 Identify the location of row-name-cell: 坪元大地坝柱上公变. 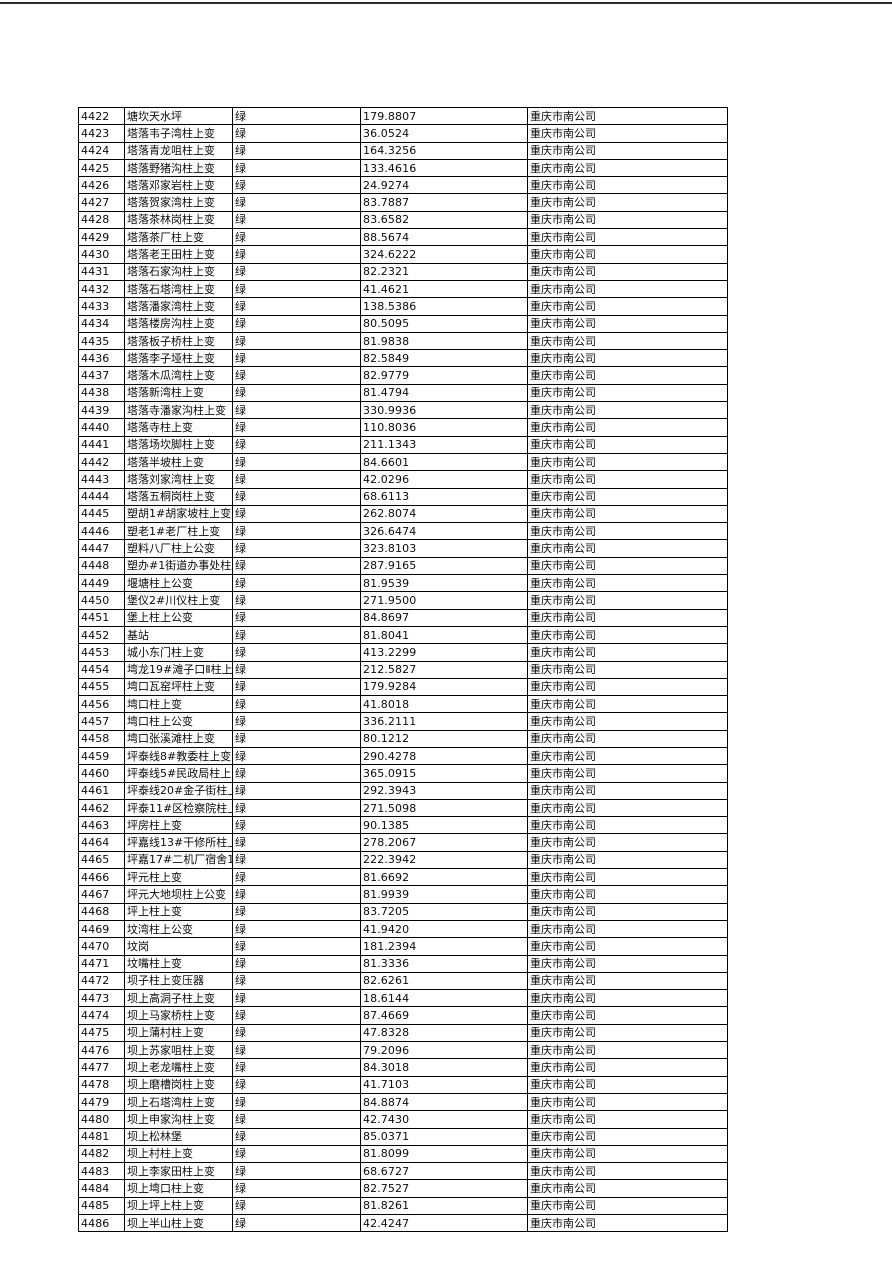
(178, 894).